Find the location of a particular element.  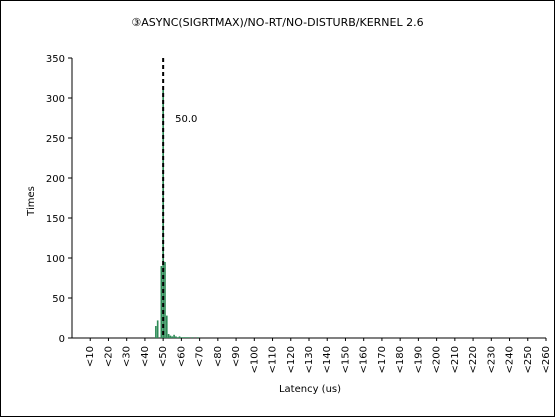

x-tick-label: <160 is located at coordinates (364, 359).